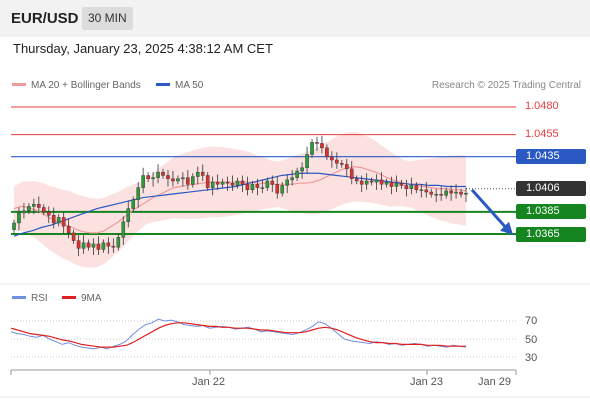  What do you see at coordinates (39, 298) in the screenshot?
I see `rsi-label: RSI` at bounding box center [39, 298].